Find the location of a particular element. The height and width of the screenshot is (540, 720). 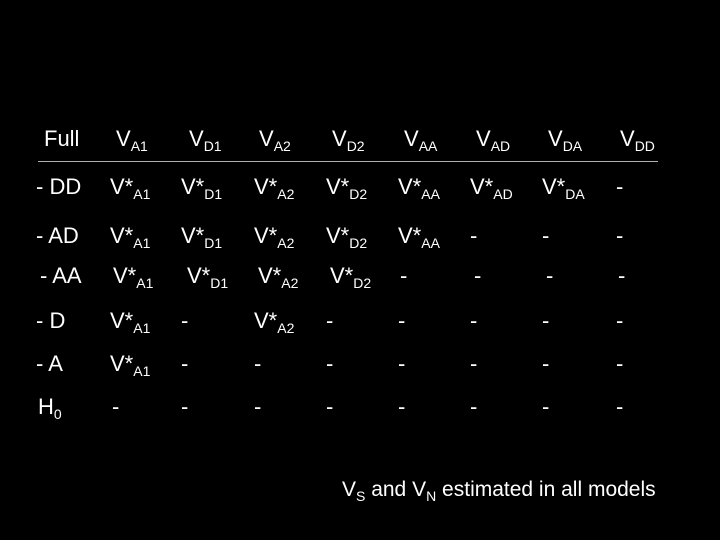

cell-main: - AD is located at coordinates (57, 235).